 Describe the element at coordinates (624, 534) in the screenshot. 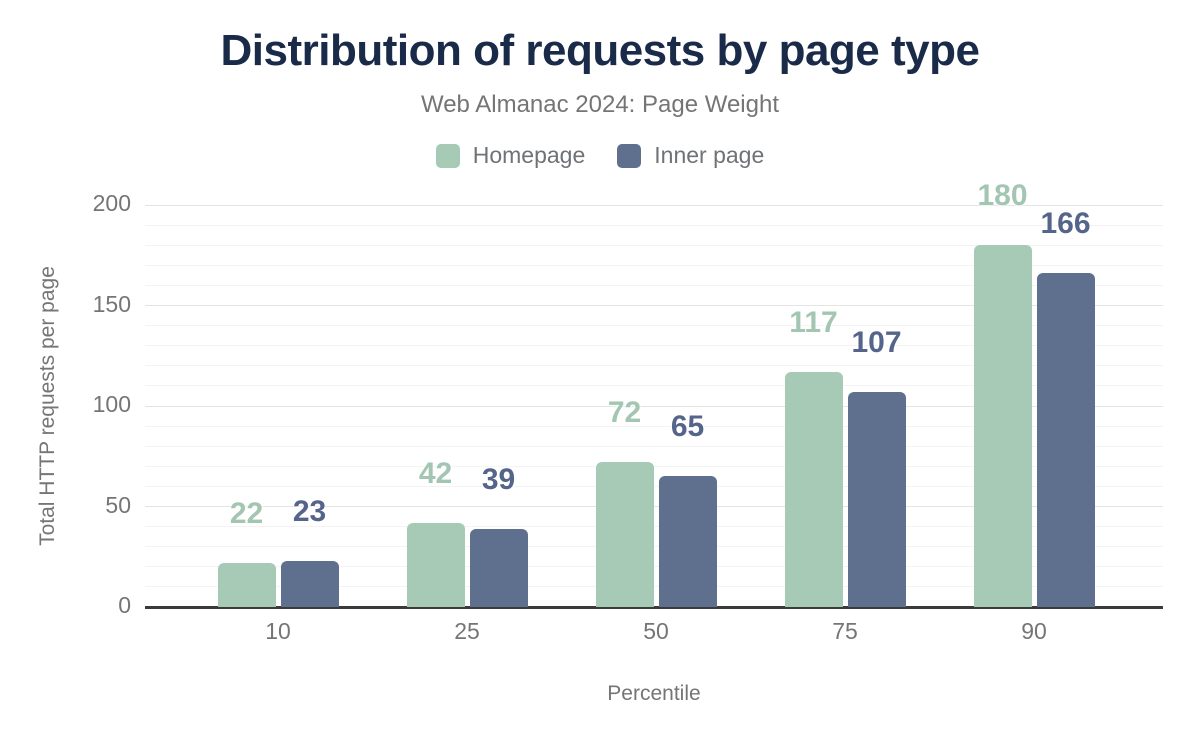

I see `bar-homepage-p50` at that location.